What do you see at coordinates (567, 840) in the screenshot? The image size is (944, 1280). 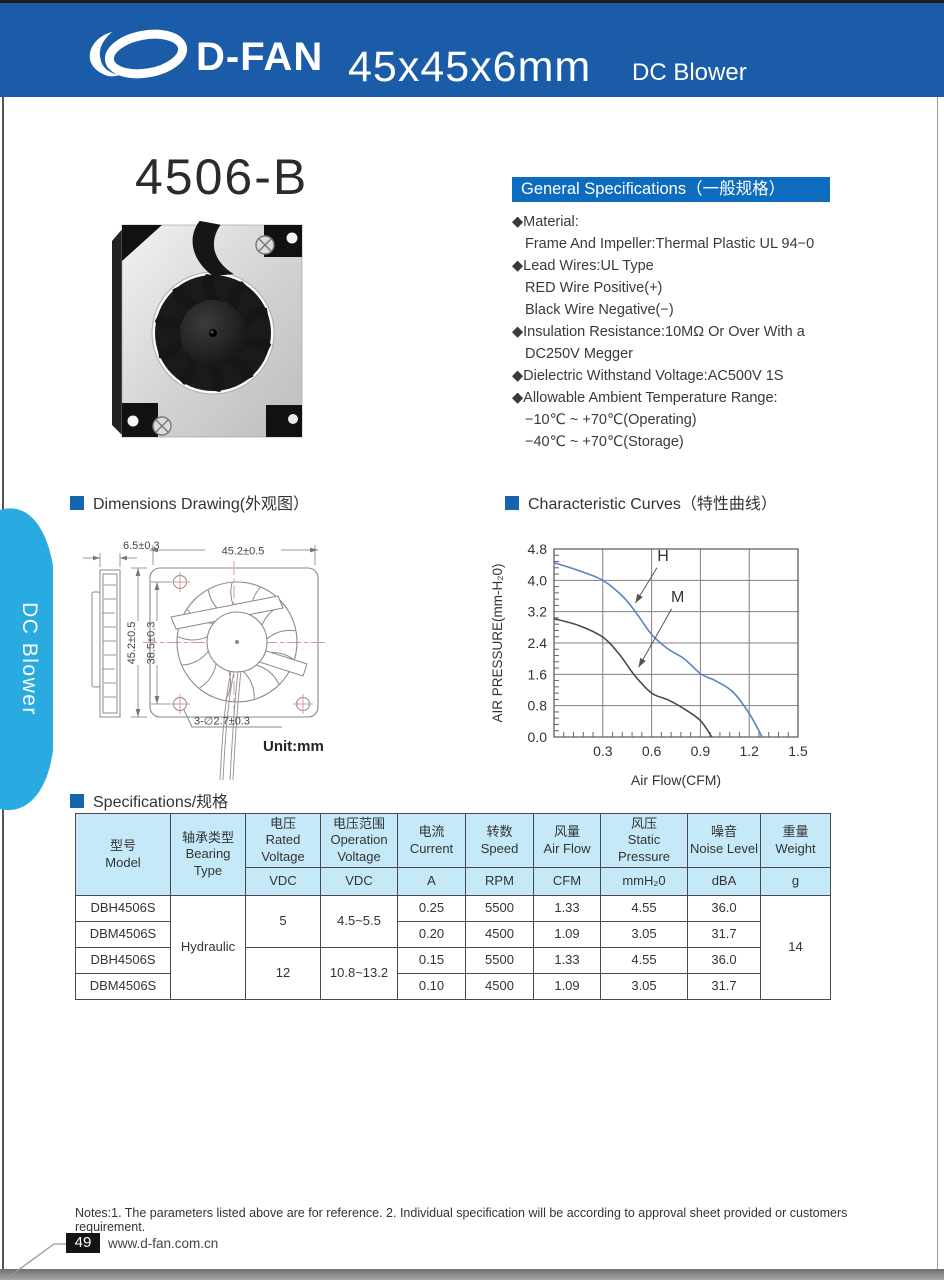 I see `col-header-air-flow: 风量 Air Flow` at bounding box center [567, 840].